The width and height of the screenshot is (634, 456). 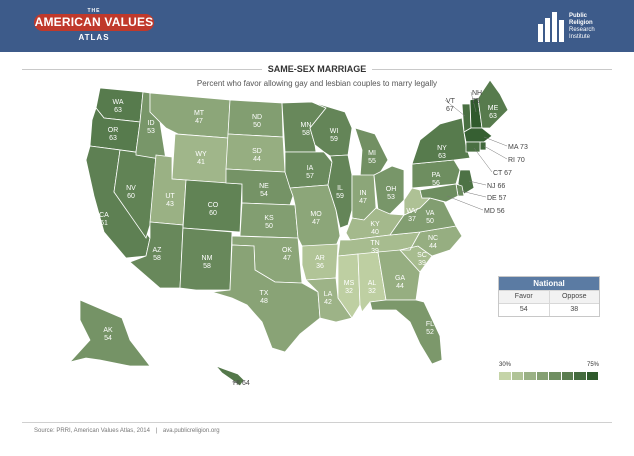 What do you see at coordinates (94, 37) in the screenshot?
I see `logo-atlas-text: ATLAS` at bounding box center [94, 37].